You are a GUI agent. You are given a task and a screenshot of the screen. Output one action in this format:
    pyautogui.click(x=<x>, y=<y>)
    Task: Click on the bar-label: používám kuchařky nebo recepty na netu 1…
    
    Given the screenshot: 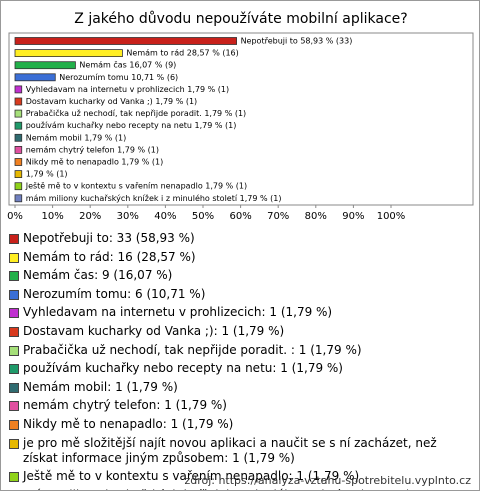 What is the action you would take?
    pyautogui.click(x=131, y=125)
    